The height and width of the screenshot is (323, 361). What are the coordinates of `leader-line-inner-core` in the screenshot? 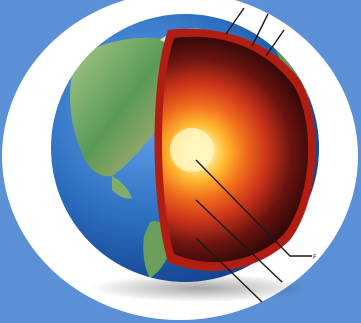 It's located at (253, 208).